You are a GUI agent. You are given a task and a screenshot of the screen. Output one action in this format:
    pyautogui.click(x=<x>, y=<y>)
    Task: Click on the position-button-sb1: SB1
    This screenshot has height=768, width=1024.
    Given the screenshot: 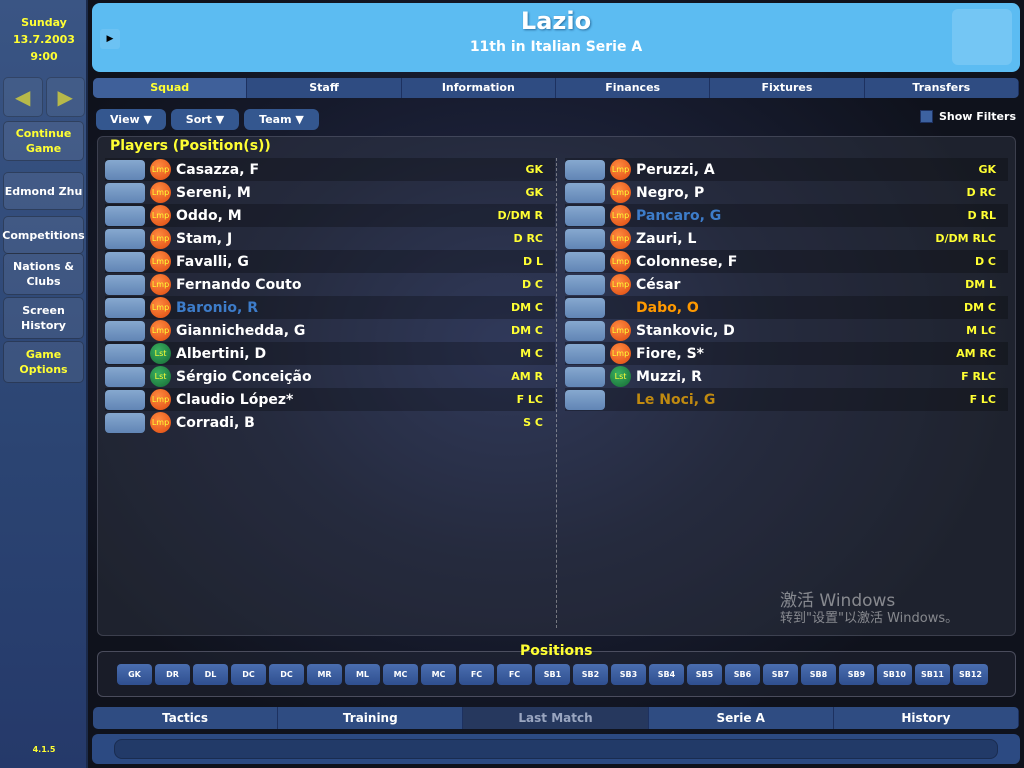 What is the action you would take?
    pyautogui.click(x=552, y=674)
    